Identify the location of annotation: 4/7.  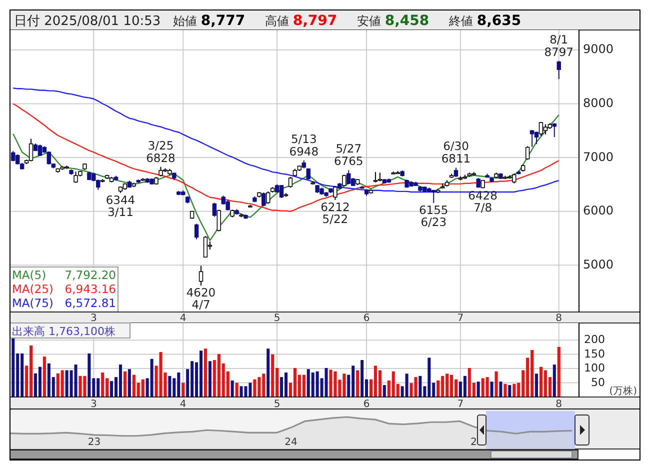
(201, 305).